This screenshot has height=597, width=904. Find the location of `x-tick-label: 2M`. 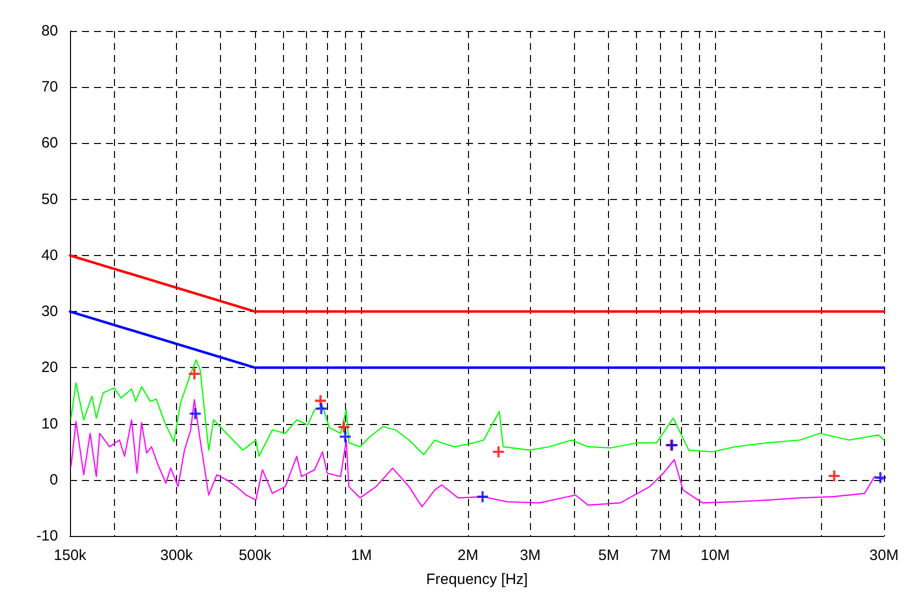

x-tick-label: 2M is located at coordinates (468, 555).